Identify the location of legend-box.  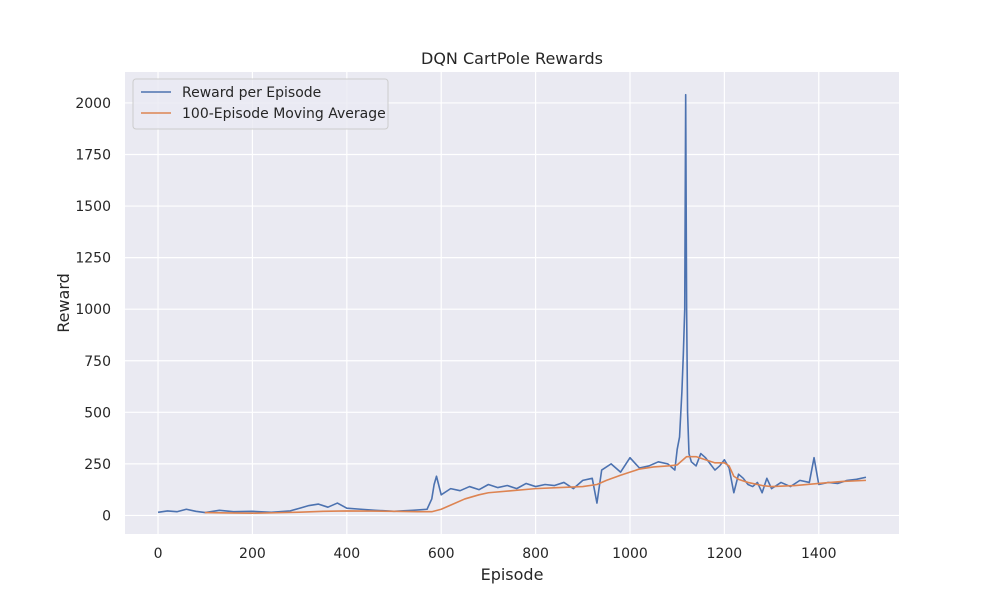
(260, 104).